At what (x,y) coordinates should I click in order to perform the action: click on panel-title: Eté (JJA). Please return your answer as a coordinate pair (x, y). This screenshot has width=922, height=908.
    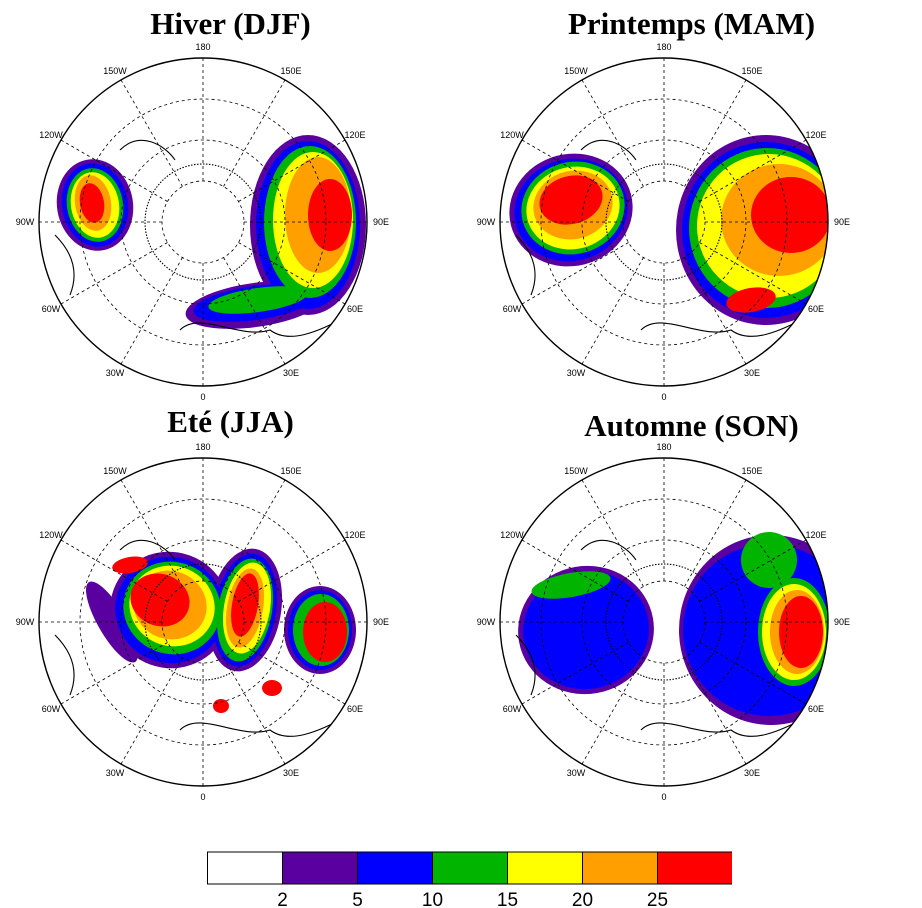
    Looking at the image, I should click on (230, 421).